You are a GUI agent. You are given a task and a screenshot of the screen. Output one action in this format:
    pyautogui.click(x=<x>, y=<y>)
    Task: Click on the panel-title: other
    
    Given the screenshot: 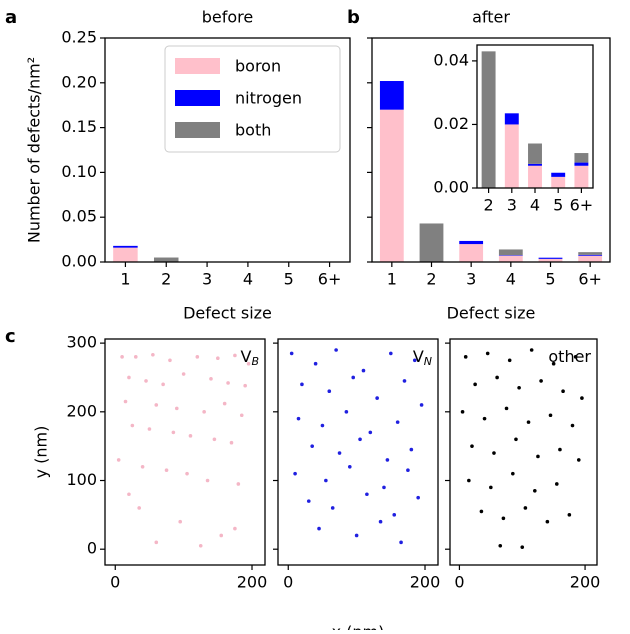 What is the action you would take?
    pyautogui.click(x=569, y=356)
    